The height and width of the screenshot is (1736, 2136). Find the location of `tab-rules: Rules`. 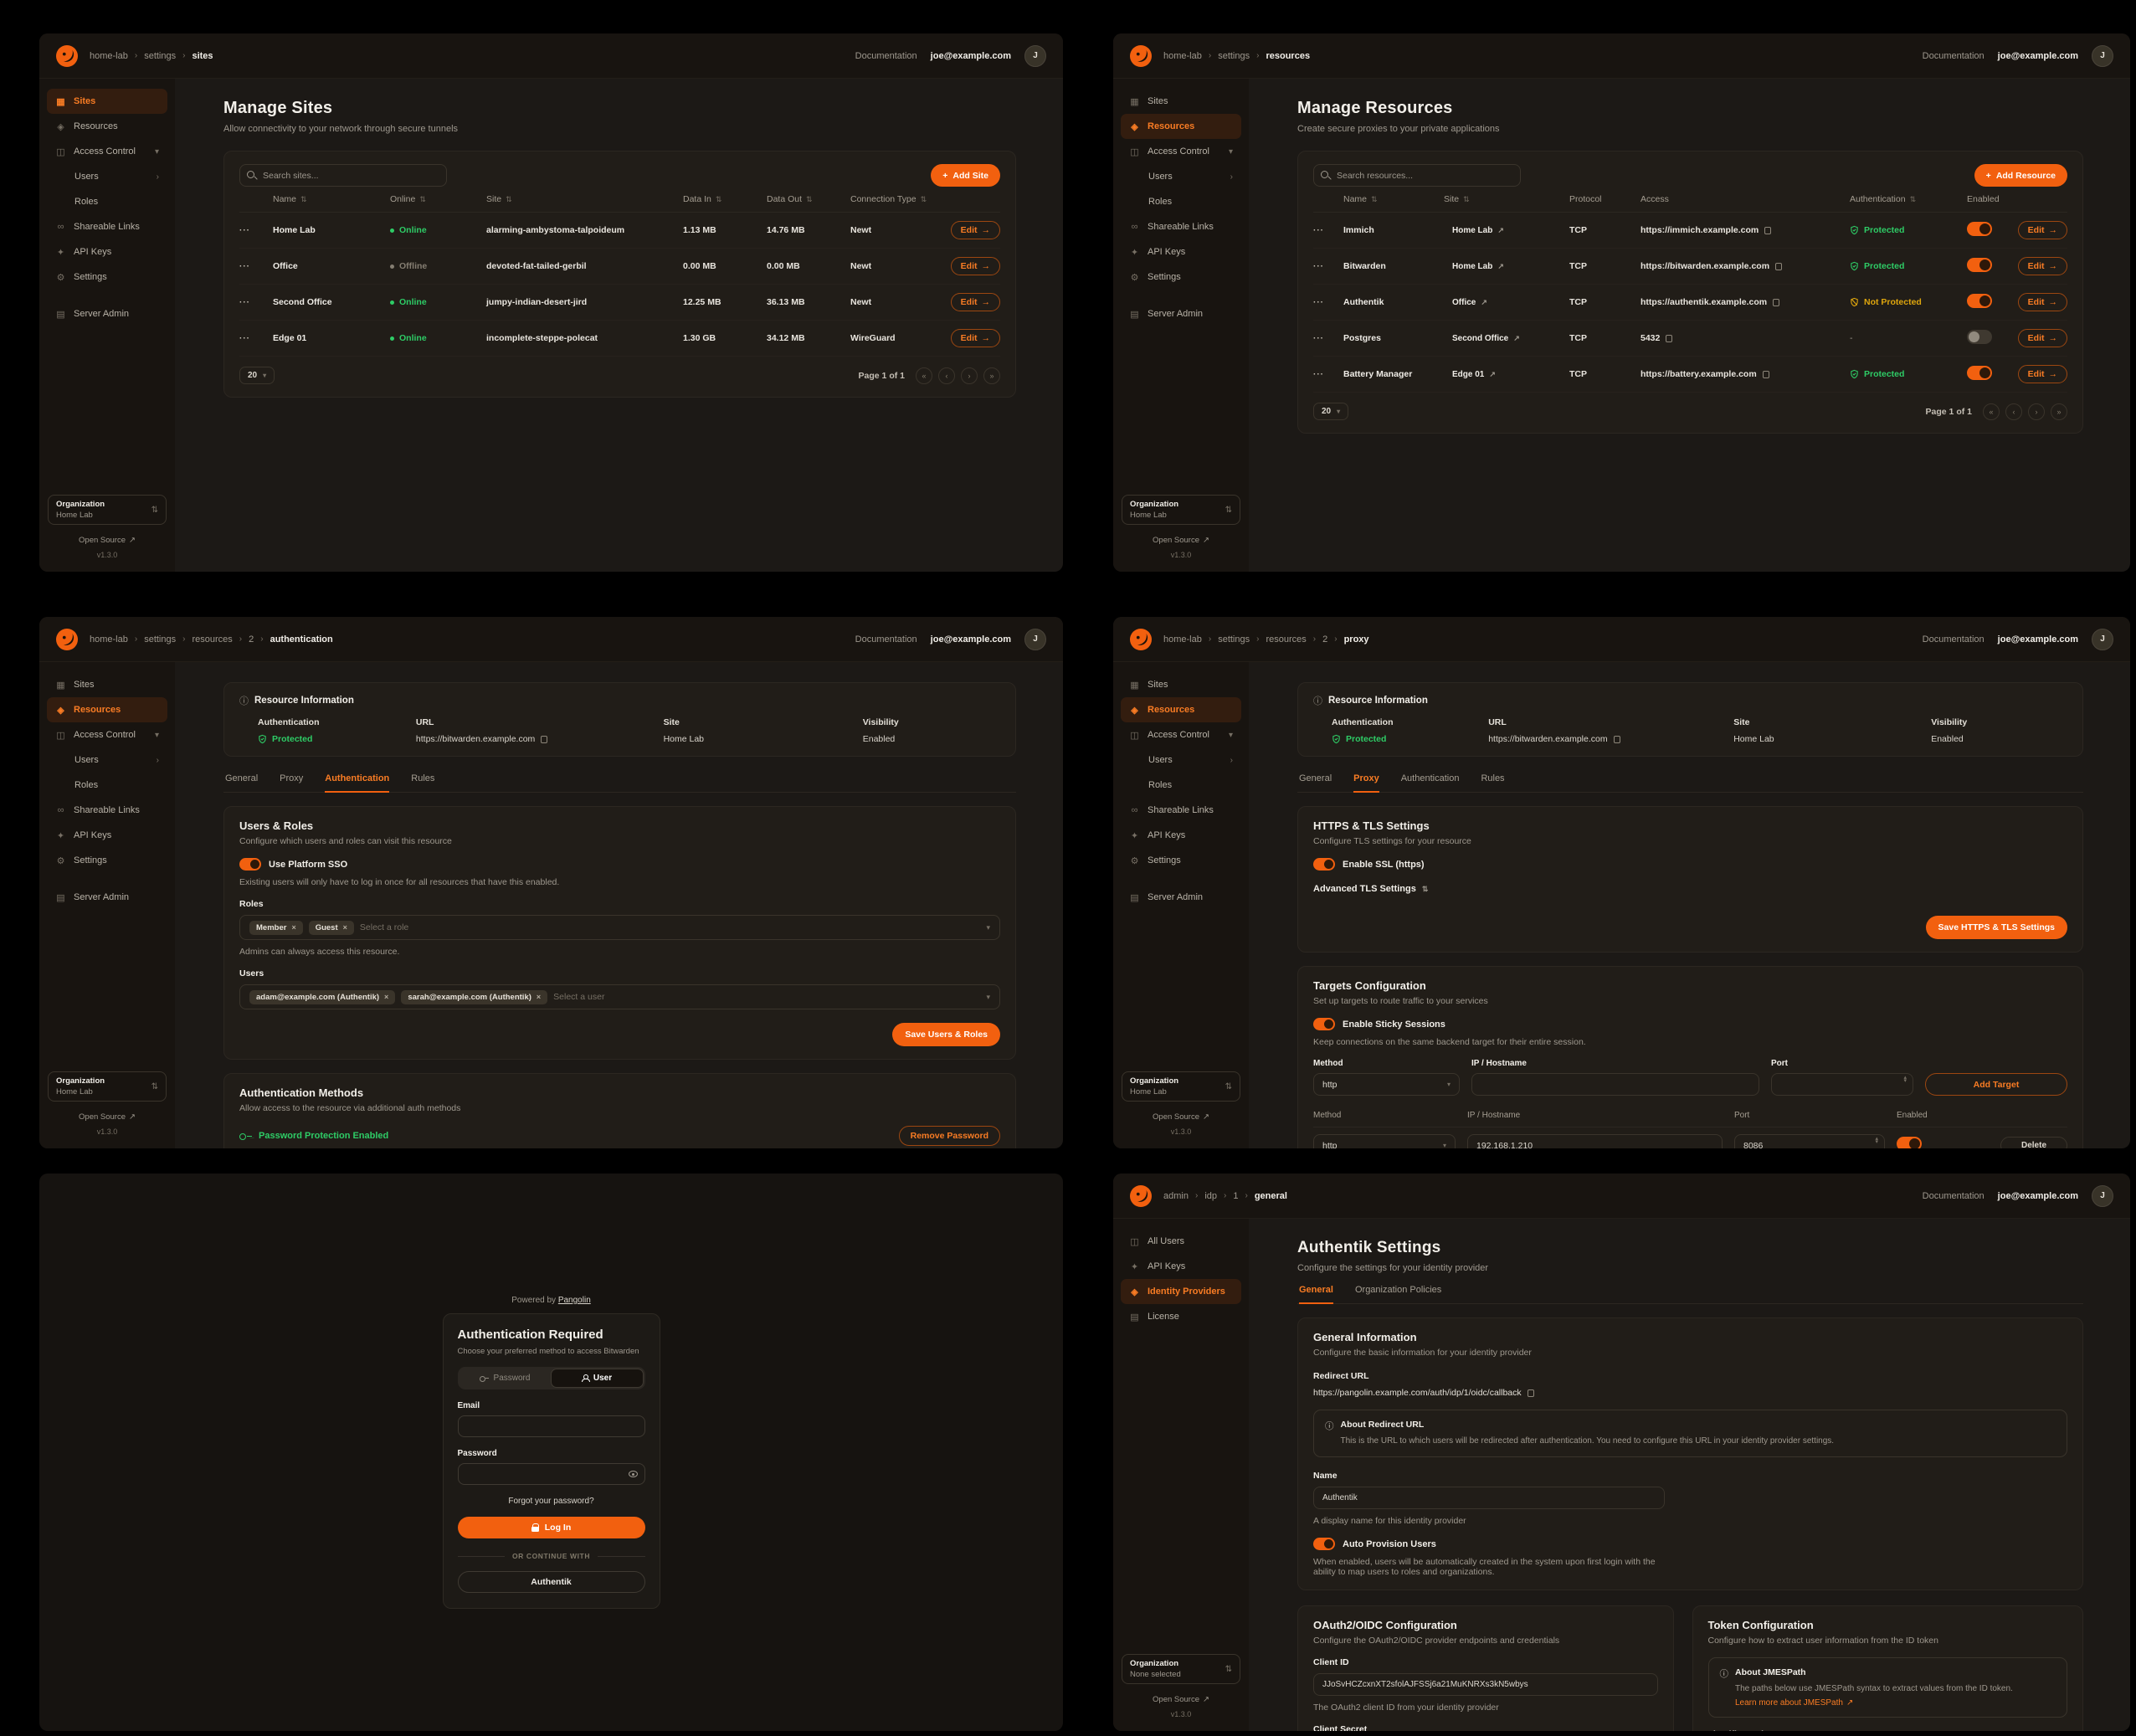

tab-rules: Rules is located at coordinates (423, 778).